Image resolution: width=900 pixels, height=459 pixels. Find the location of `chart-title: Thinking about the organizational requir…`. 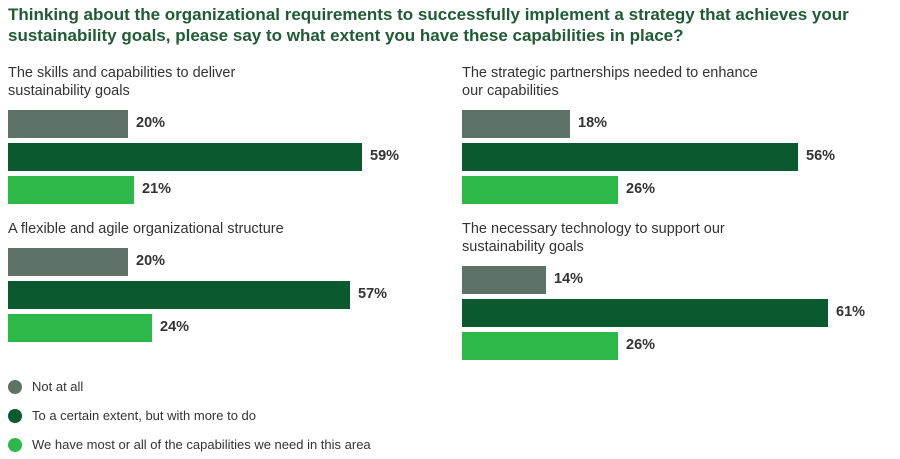

chart-title: Thinking about the organizational requir… is located at coordinates (428, 25).